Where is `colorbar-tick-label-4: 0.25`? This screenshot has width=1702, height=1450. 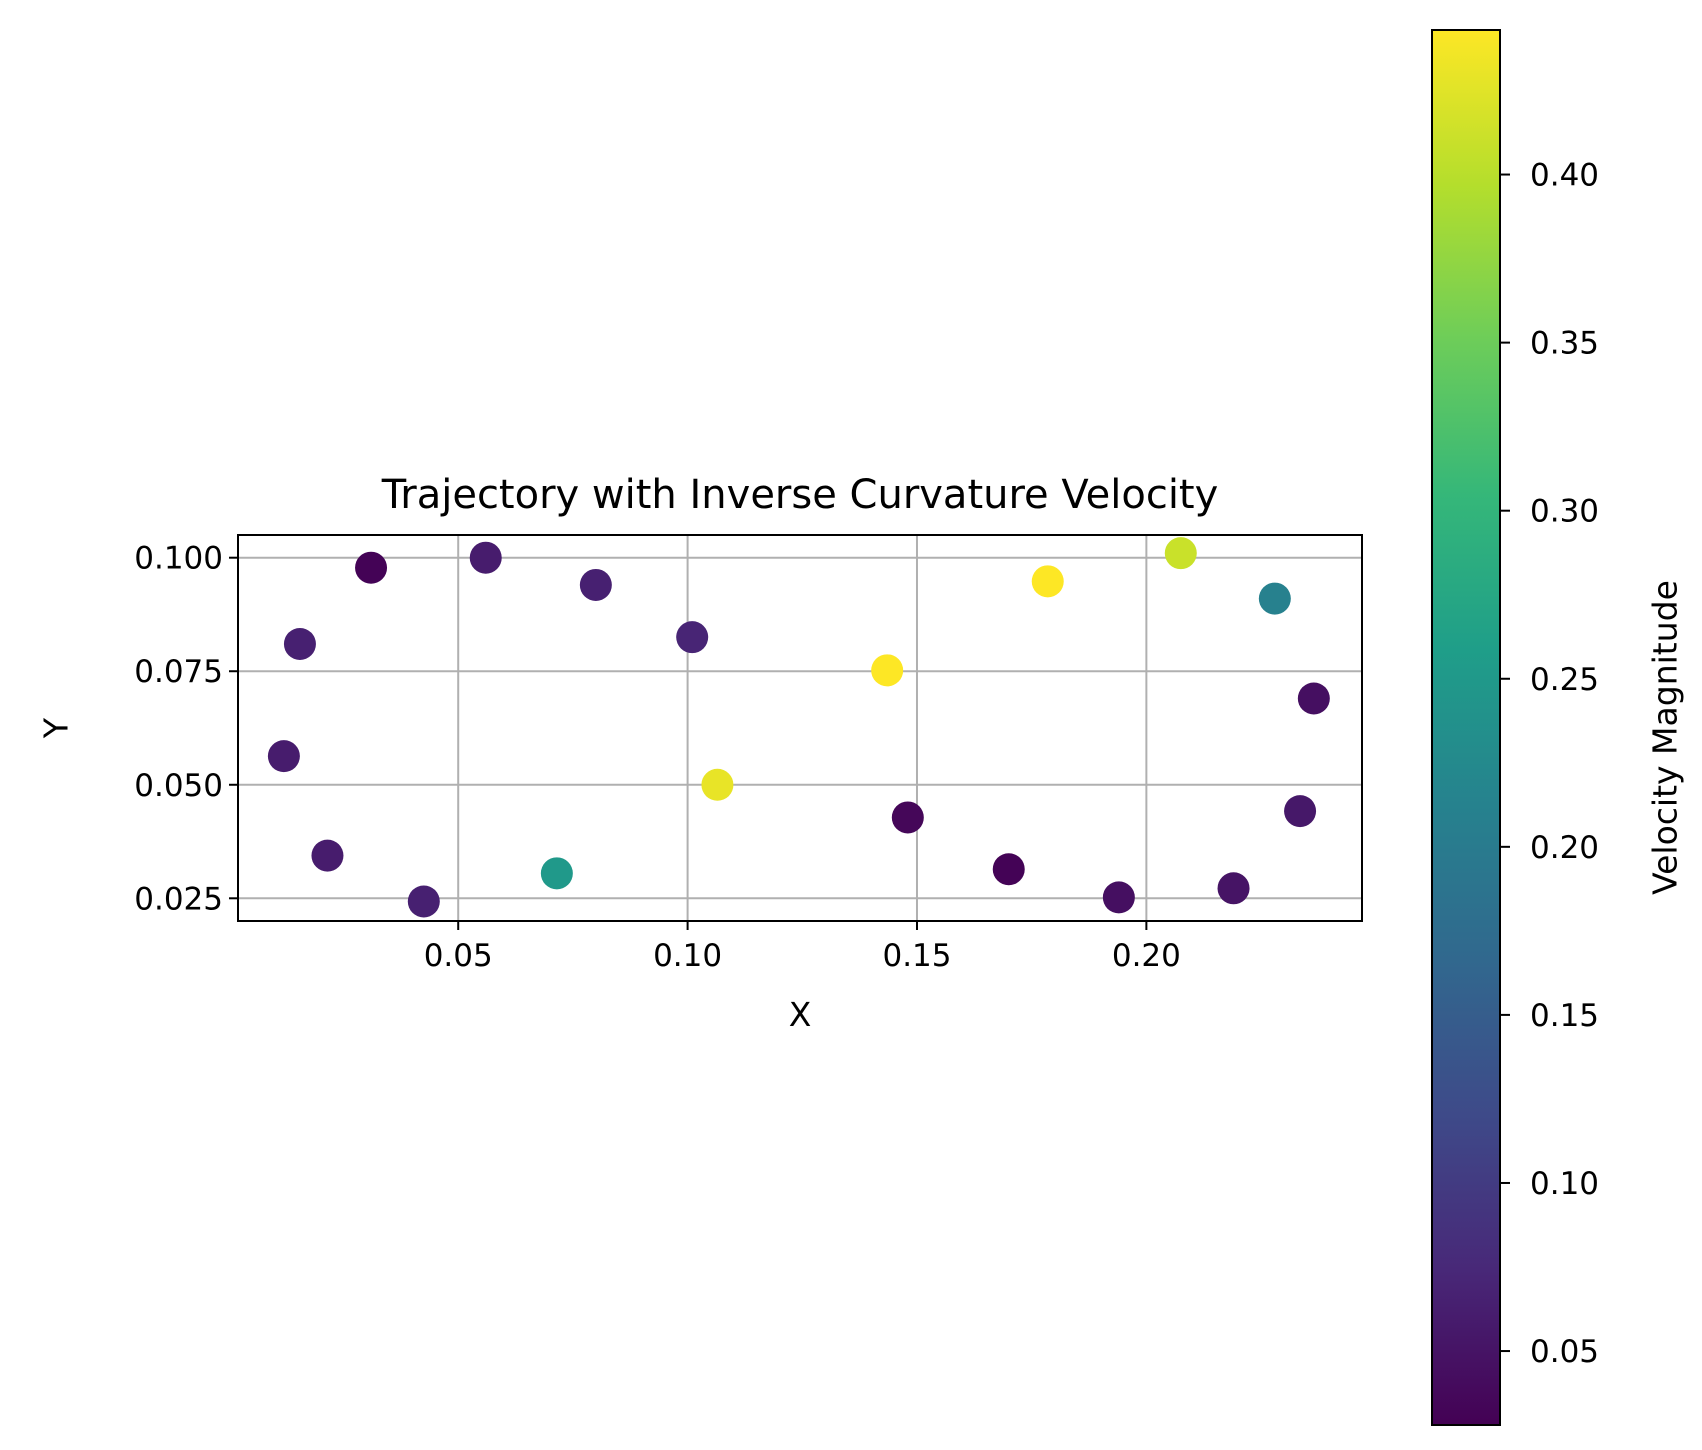 colorbar-tick-label-4: 0.25 is located at coordinates (1564, 680).